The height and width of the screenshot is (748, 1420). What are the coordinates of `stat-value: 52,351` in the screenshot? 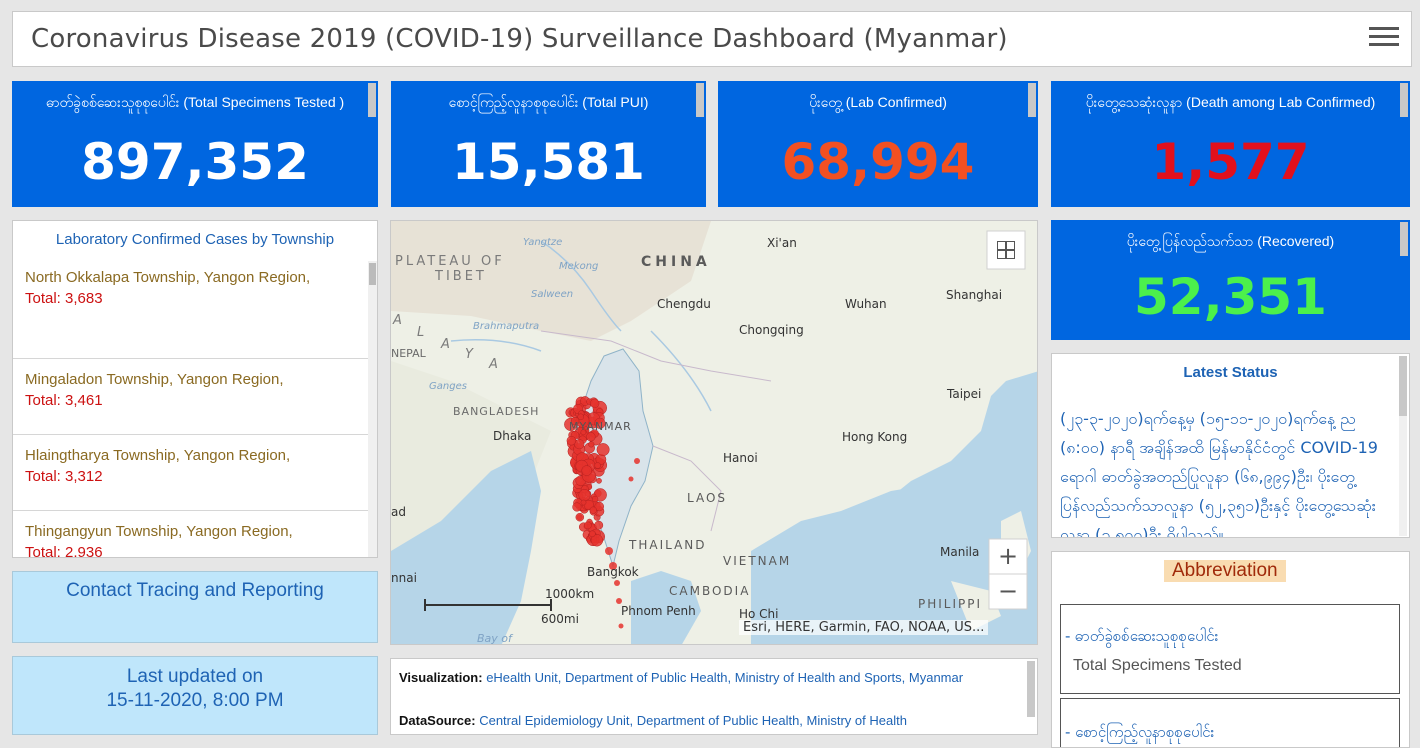 It's located at (1230, 297).